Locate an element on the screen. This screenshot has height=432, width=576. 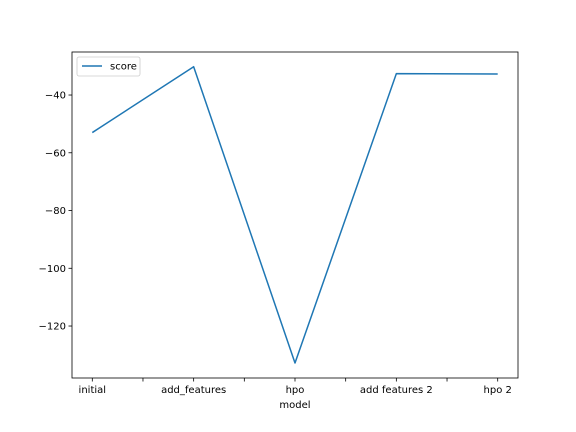
legend: score is located at coordinates (108, 66).